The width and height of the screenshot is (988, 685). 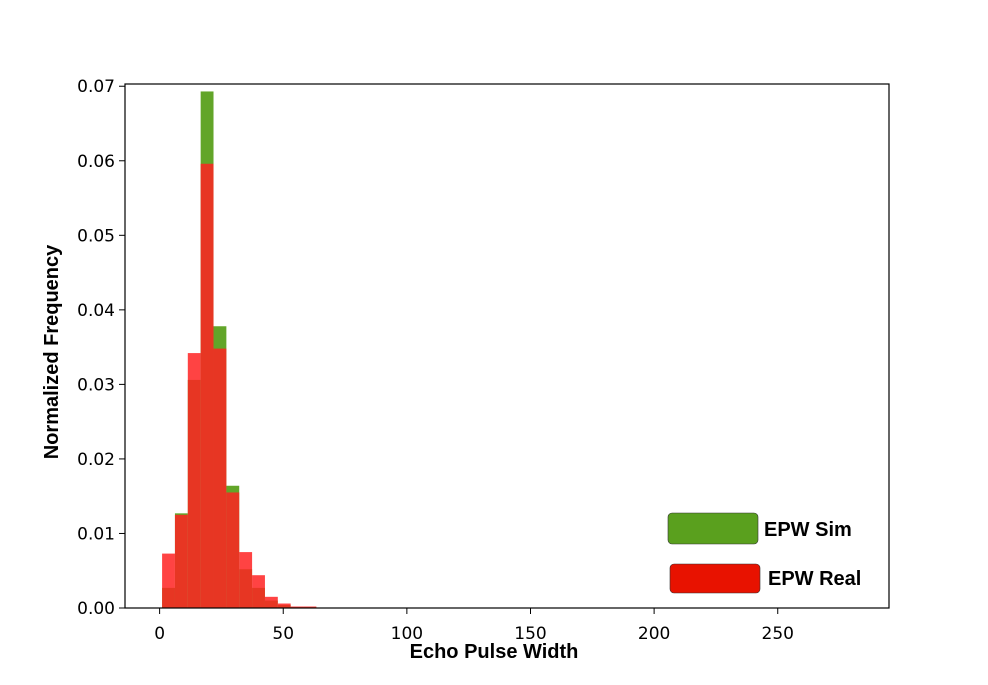 I want to click on y-tick-label-3: 0.03, so click(x=96, y=385).